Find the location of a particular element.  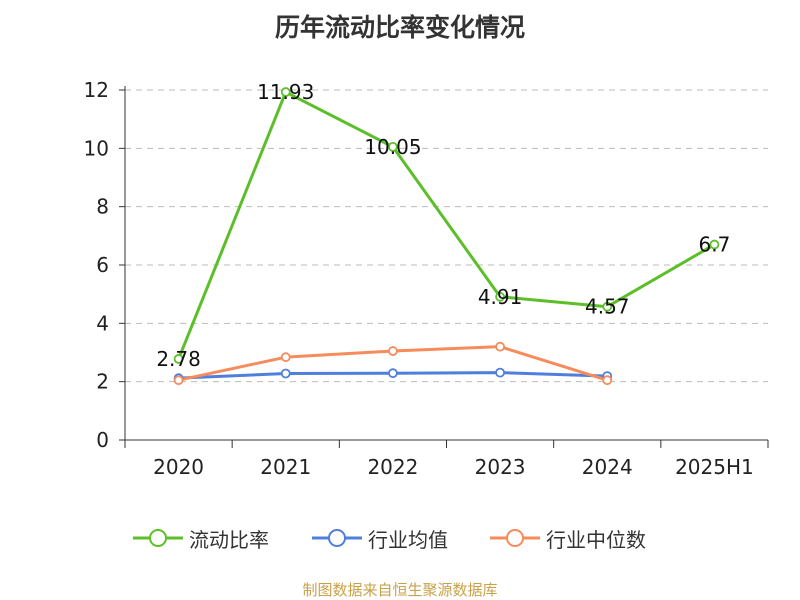

y-tick-label: 8 is located at coordinates (102, 207).